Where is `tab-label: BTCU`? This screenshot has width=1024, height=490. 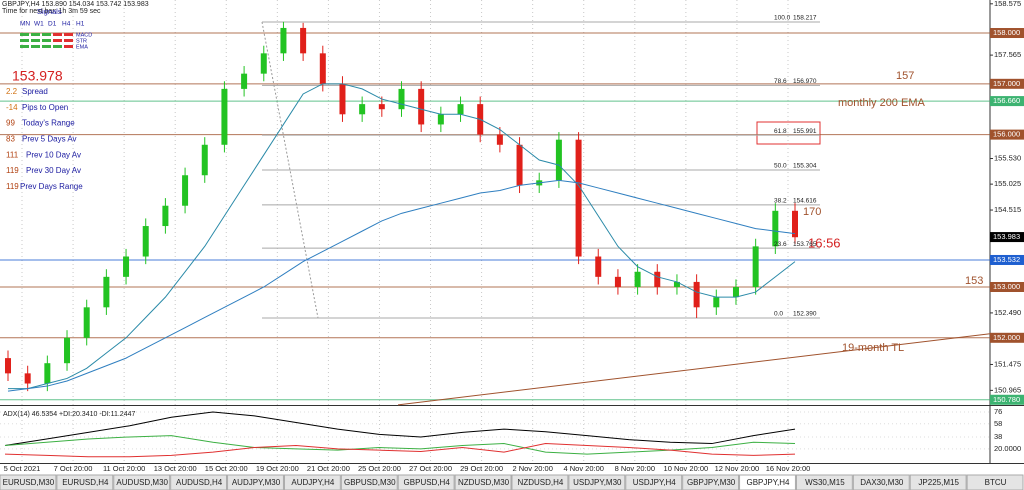
tab-label: BTCU is located at coordinates (996, 482).